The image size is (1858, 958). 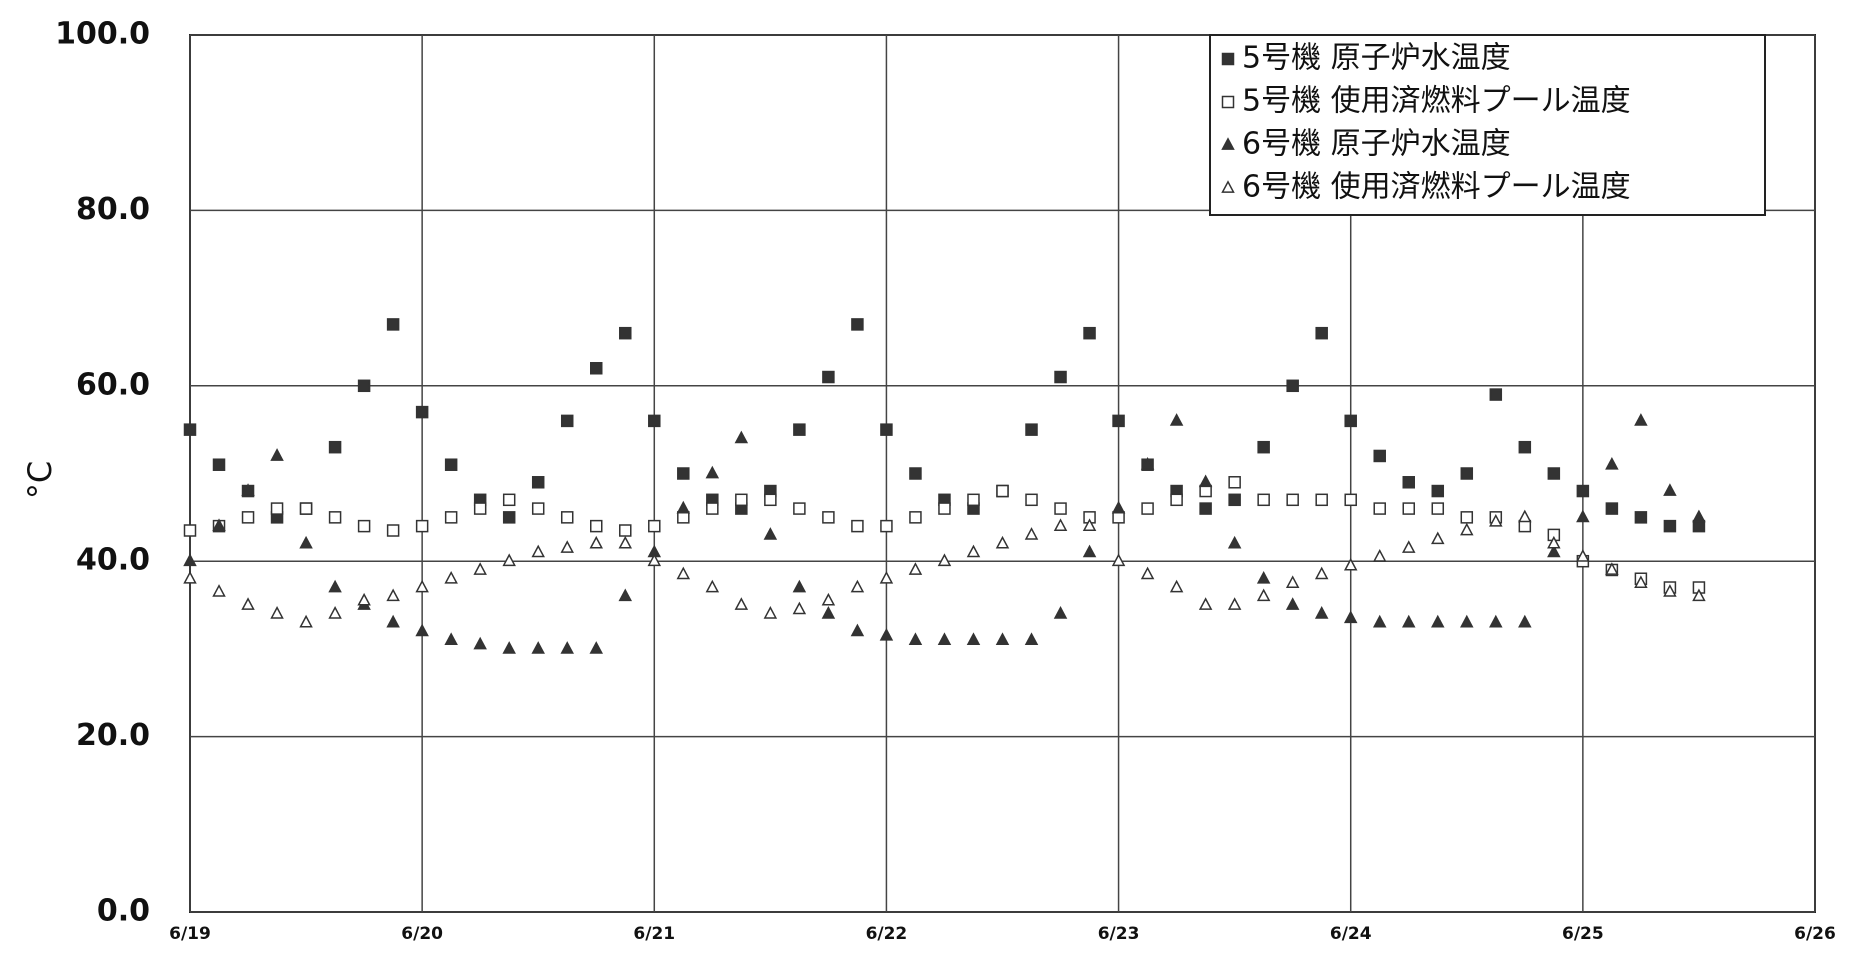 I want to click on legend-label: 6号機 原子炉水温度, so click(x=1376, y=144).